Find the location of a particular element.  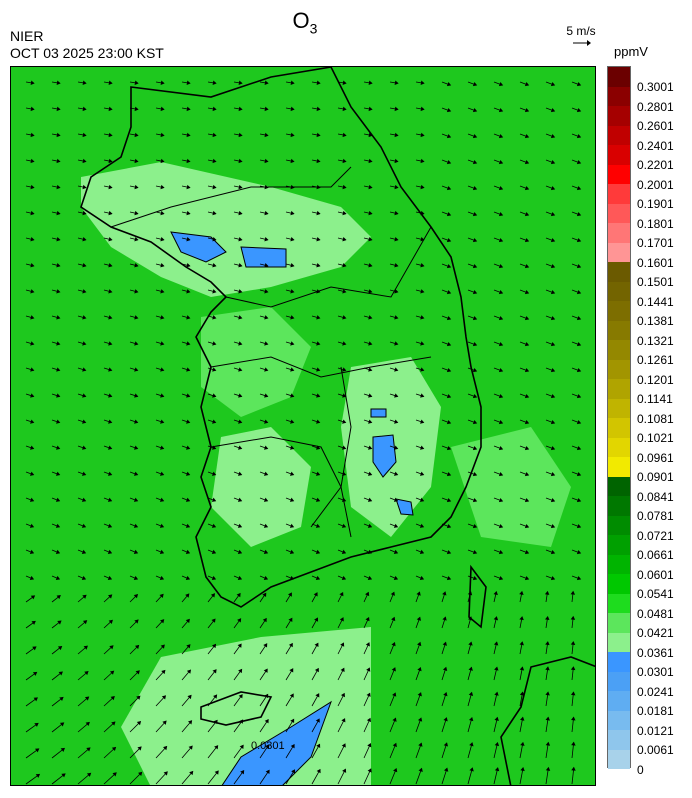

colorbar-tick-label: 0.2001 is located at coordinates (655, 184).